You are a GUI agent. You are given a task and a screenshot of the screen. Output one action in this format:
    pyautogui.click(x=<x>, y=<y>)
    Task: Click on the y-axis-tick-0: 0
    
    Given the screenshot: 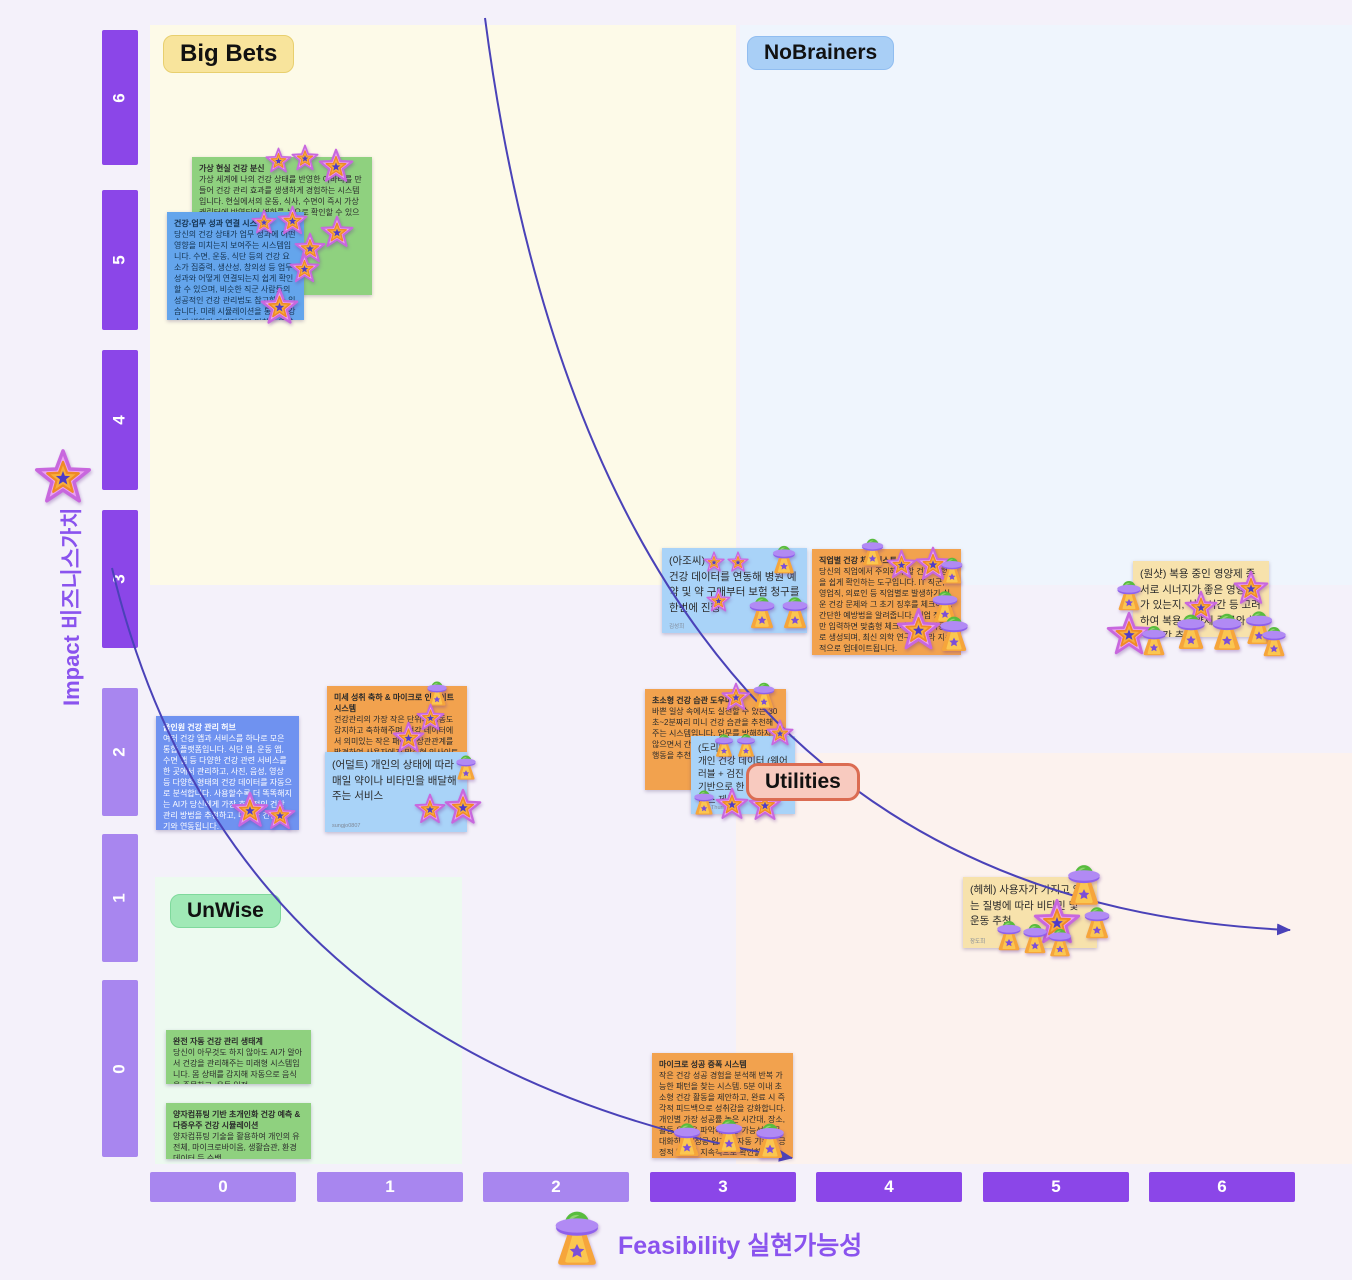 What is the action you would take?
    pyautogui.click(x=120, y=1068)
    